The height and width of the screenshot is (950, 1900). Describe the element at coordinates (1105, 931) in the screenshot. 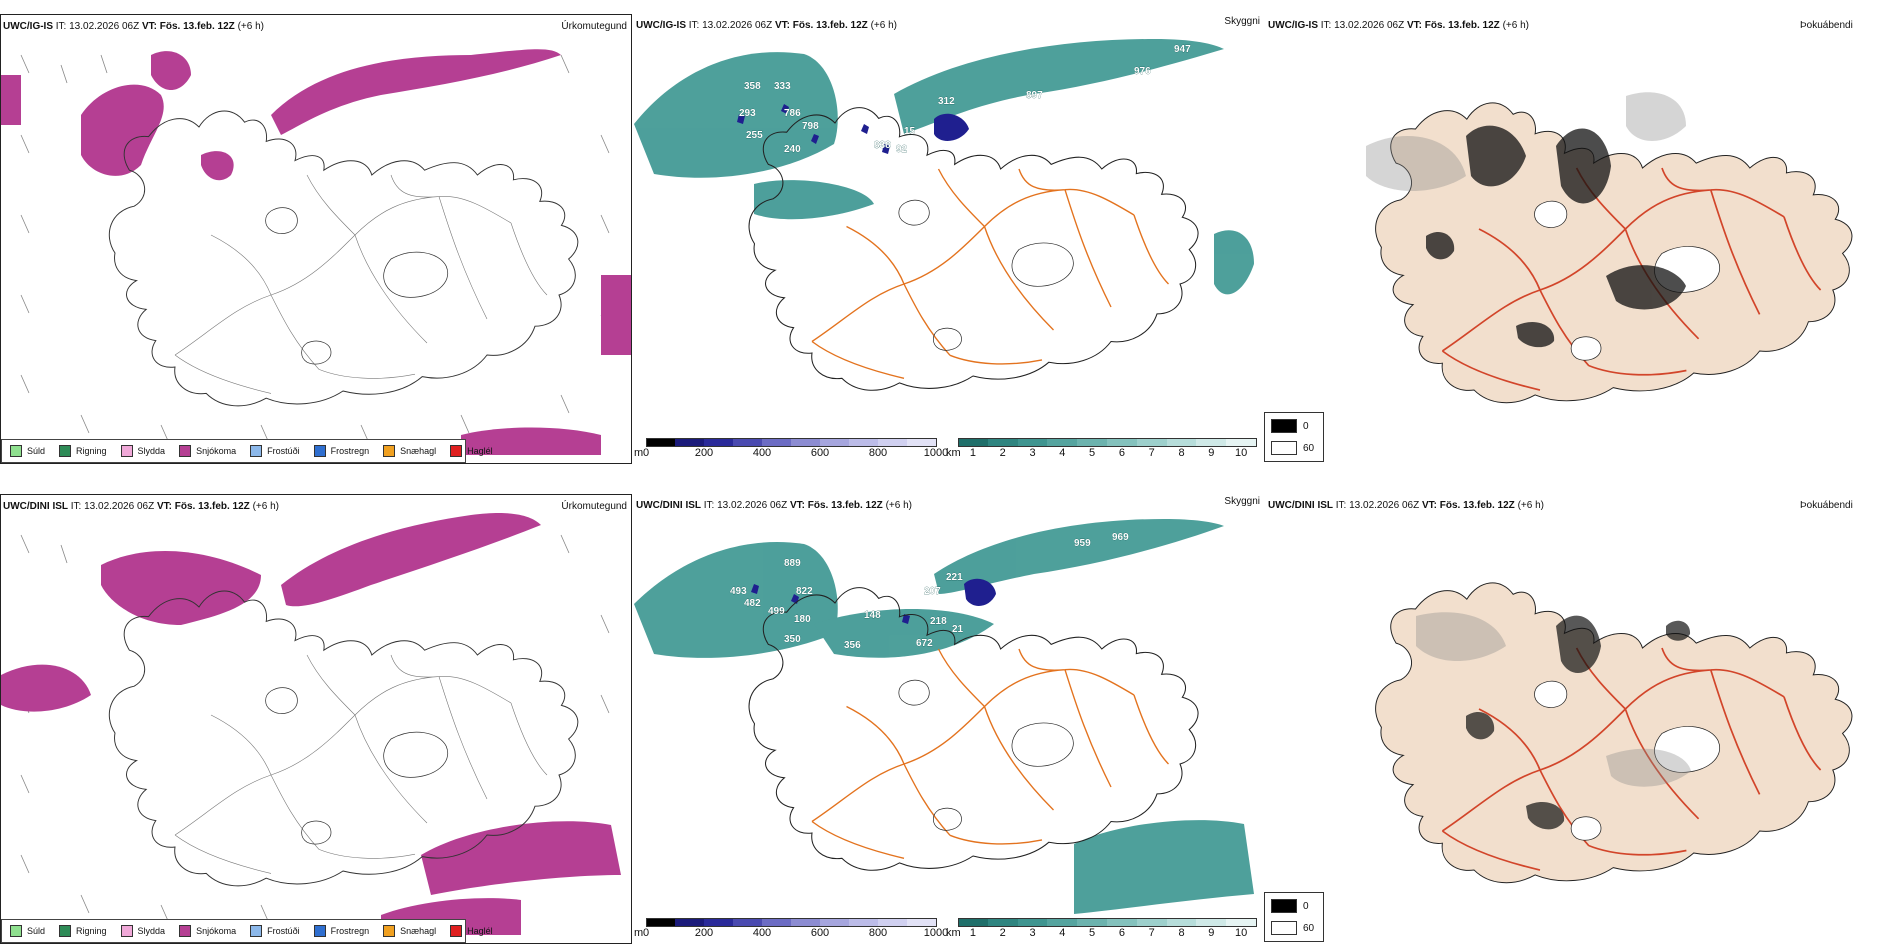

I see `visibility-colorbar: km 1 2 3 4 5 6 7 8 9 10` at that location.